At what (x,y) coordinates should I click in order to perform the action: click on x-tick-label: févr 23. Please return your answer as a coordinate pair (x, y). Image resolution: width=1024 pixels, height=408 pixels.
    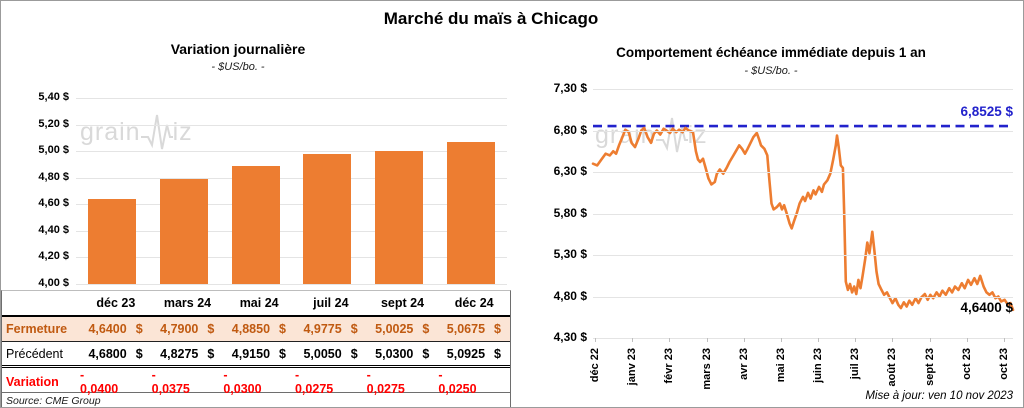
    Looking at the image, I should click on (669, 366).